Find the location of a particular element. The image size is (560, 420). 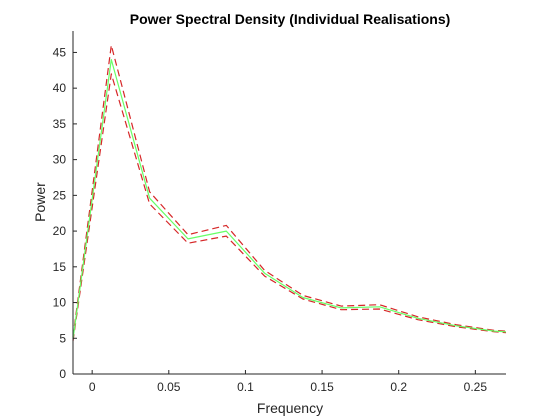

y-tick-label: 45 is located at coordinates (60, 52).